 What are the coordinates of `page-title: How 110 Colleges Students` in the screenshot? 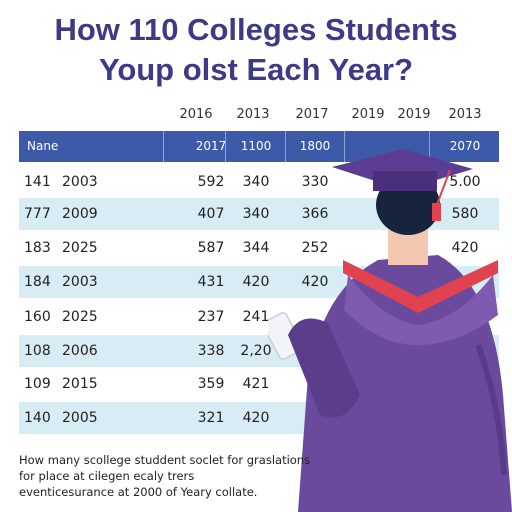 It's located at (256, 29).